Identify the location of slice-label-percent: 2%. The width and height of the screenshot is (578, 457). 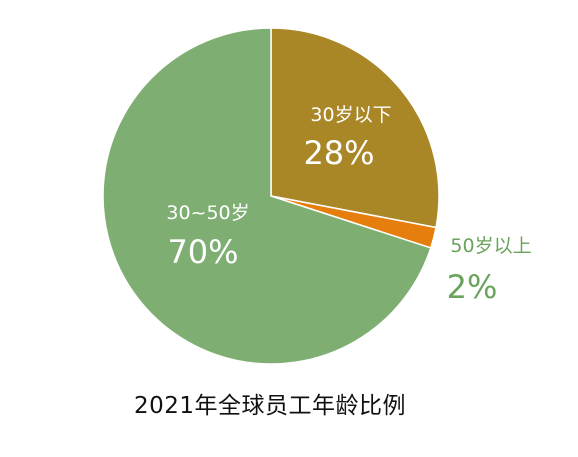
(472, 287).